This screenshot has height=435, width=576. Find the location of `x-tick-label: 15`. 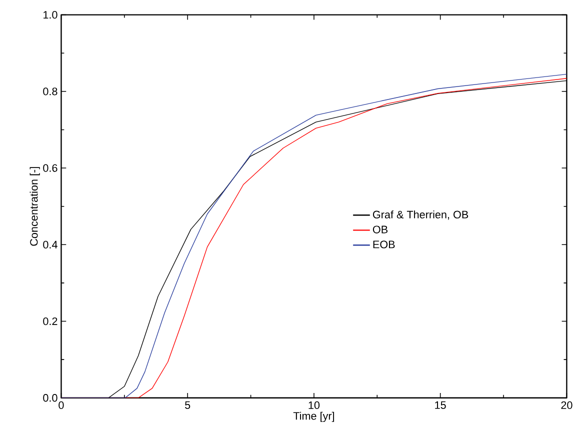

x-tick-label: 15 is located at coordinates (440, 405).